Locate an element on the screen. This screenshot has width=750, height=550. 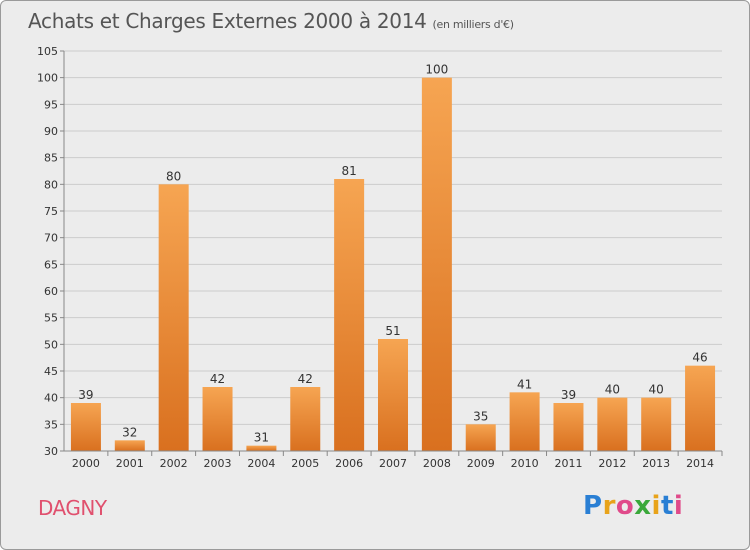
bar-2008 is located at coordinates (436, 264).